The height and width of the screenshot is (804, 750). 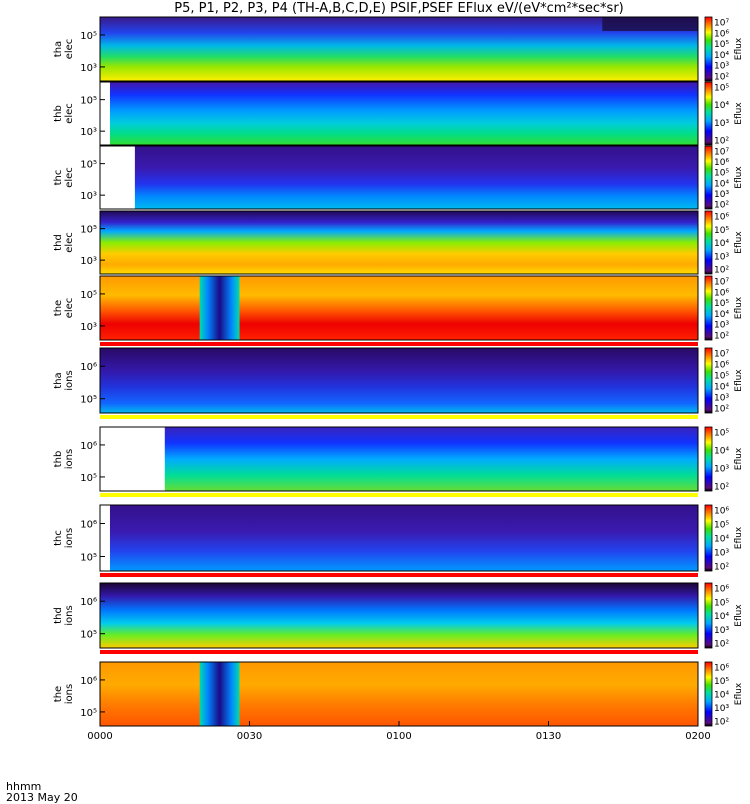 What do you see at coordinates (64, 113) in the screenshot?
I see `ylabel-thb-elec: thbelec` at bounding box center [64, 113].